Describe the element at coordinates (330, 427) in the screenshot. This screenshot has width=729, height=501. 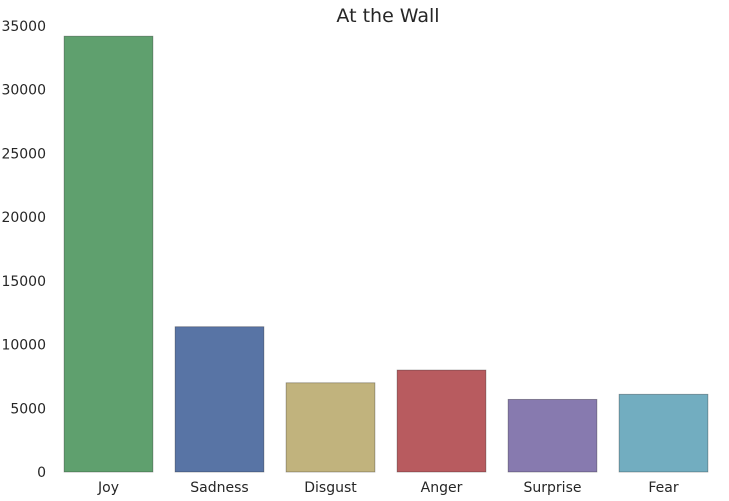
I see `bar-disgust` at that location.